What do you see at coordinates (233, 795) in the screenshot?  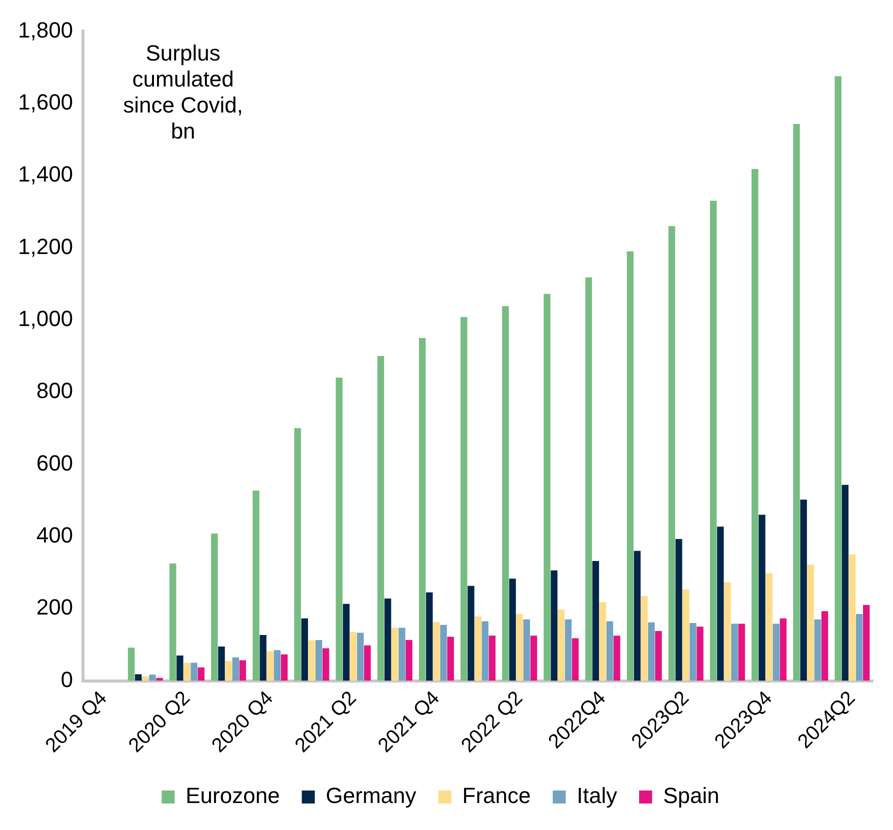 I see `legend-label: Eurozone` at bounding box center [233, 795].